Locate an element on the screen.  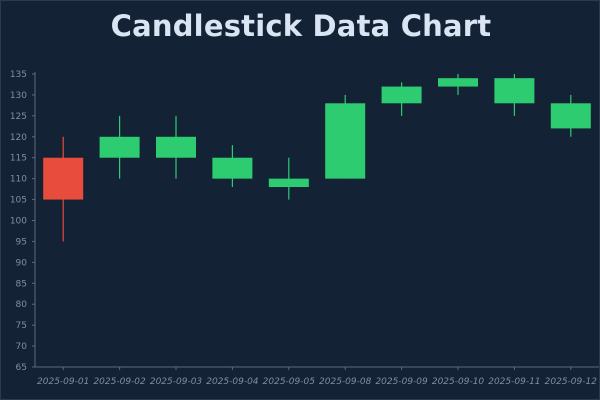
y-tick-label: 90 is located at coordinates (22, 263).